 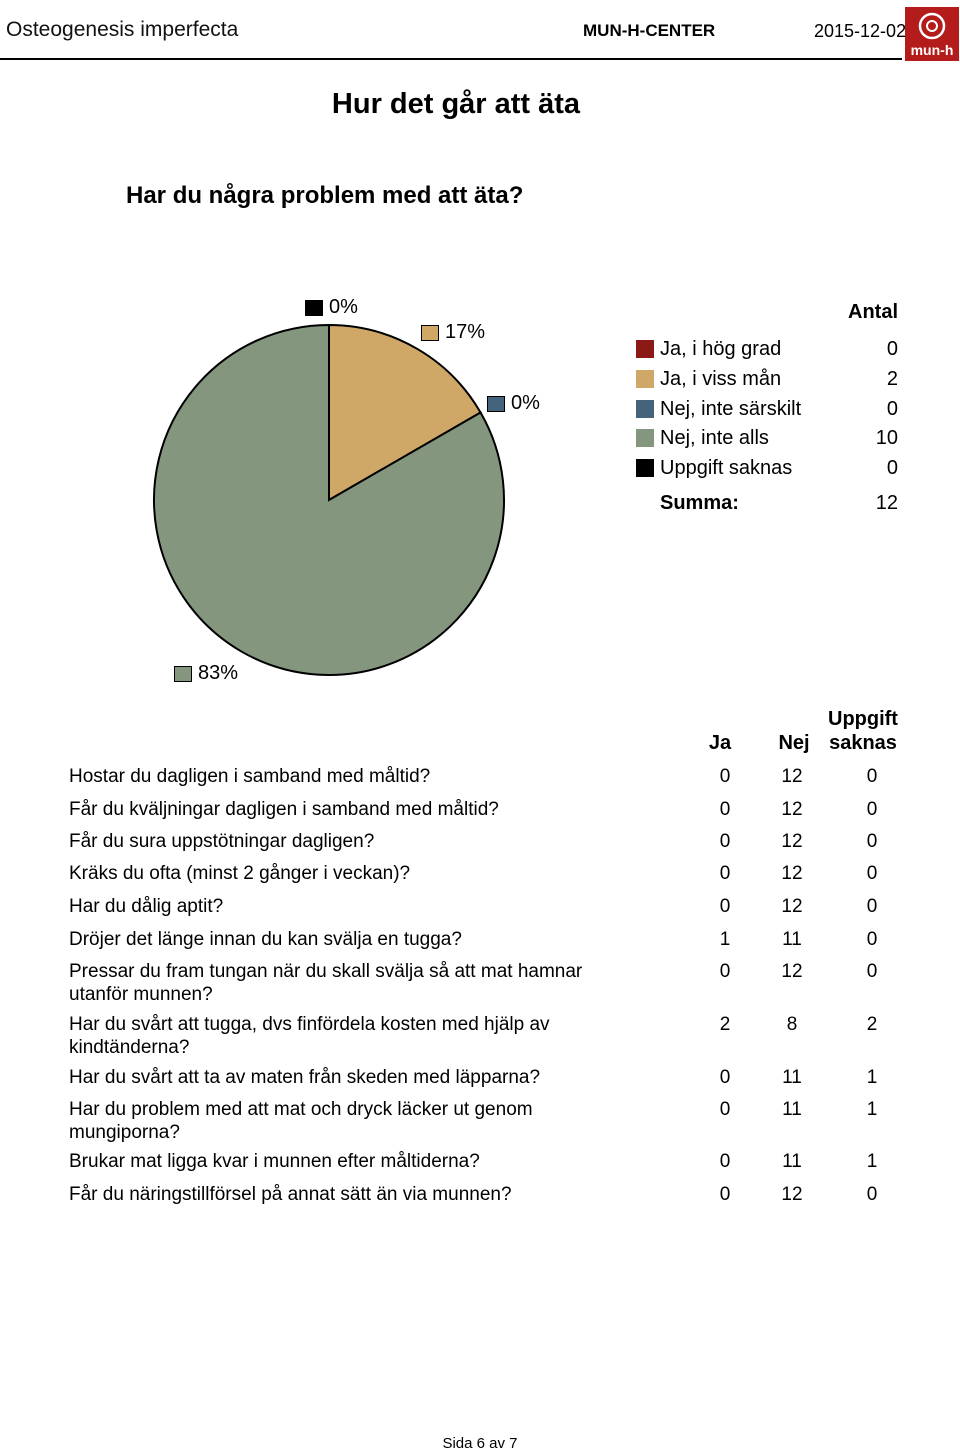 I want to click on cell-saknas: 2, so click(x=872, y=1024).